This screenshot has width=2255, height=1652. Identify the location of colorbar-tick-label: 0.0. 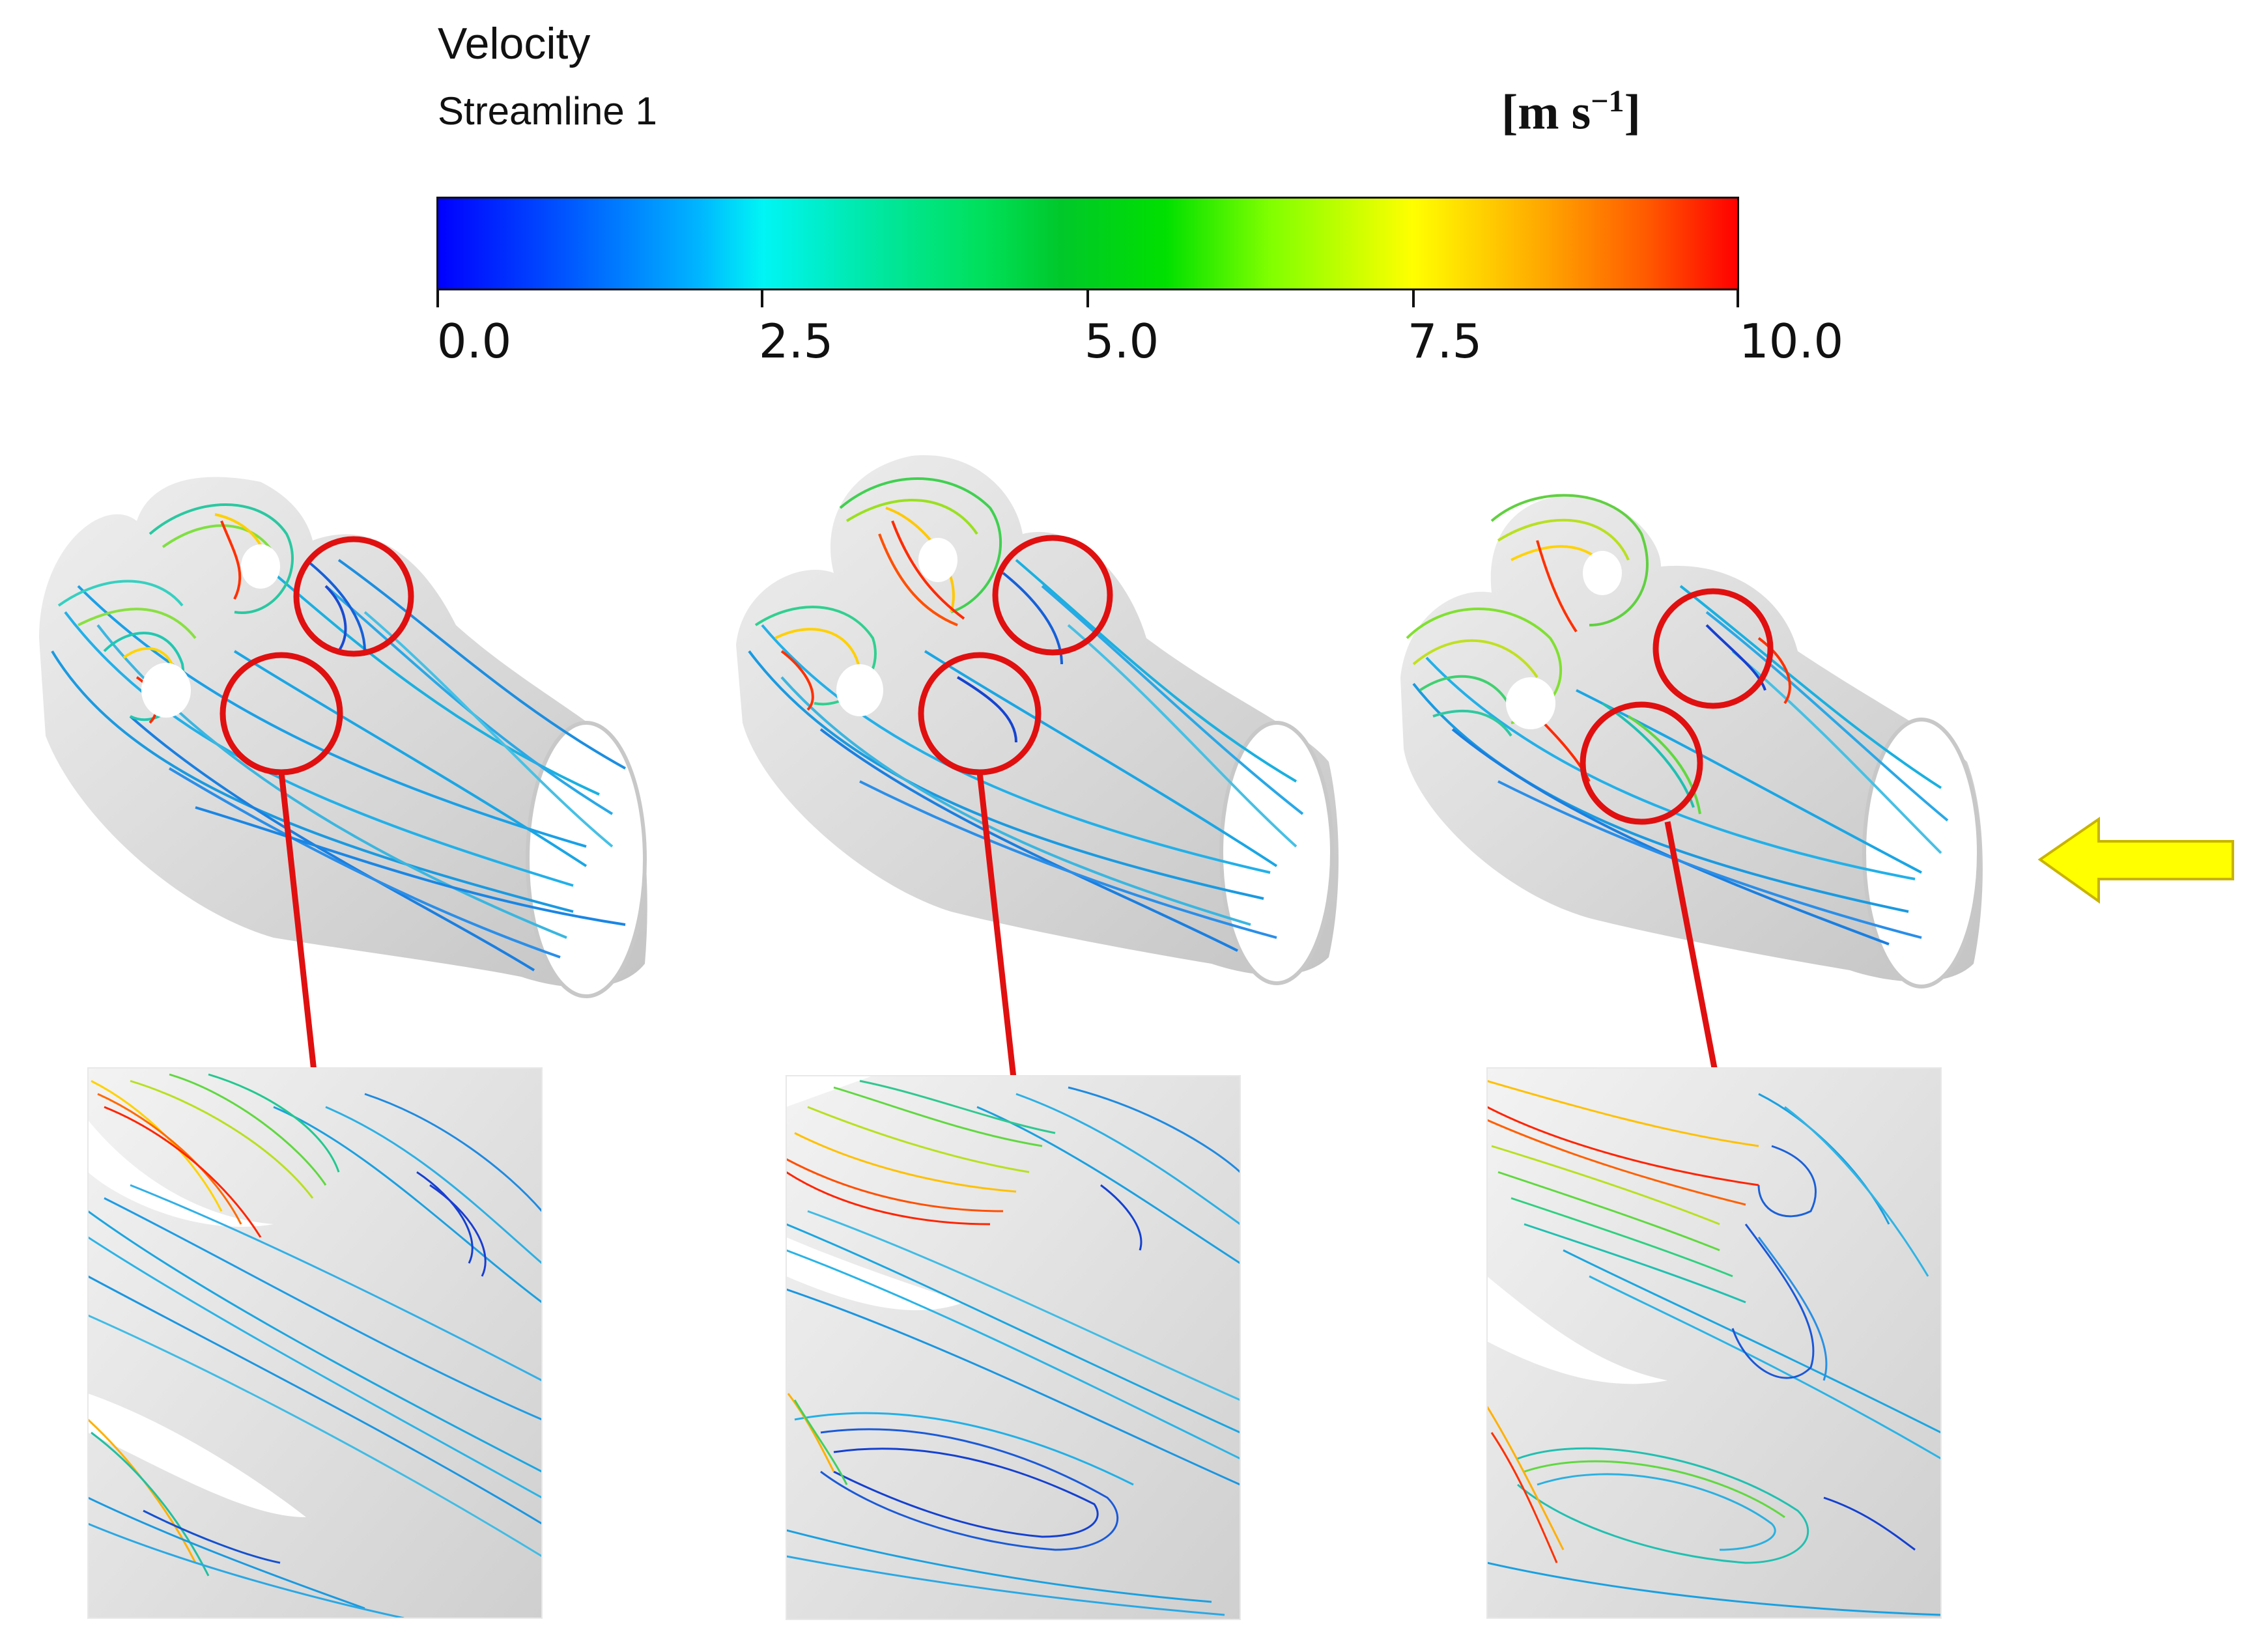
(474, 341).